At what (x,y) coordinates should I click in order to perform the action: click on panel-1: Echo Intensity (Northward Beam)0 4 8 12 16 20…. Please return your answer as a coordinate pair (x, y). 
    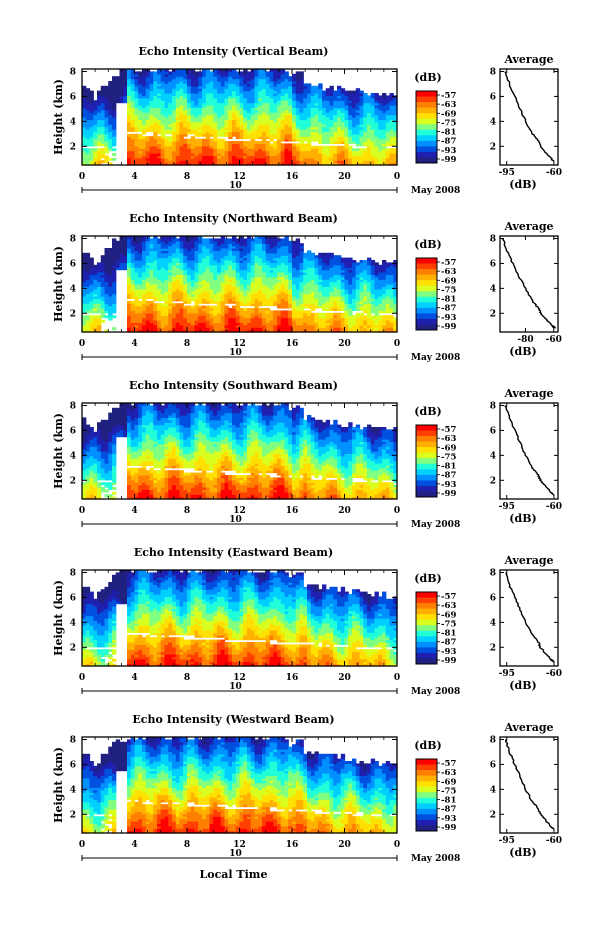
    Looking at the image, I should click on (307, 287).